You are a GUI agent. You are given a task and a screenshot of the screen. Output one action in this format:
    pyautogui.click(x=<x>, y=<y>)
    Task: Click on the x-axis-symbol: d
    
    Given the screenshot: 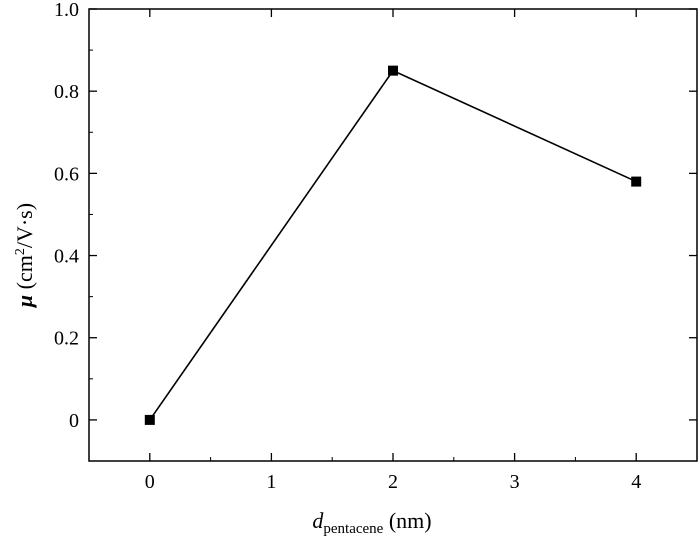 What is the action you would take?
    pyautogui.click(x=318, y=520)
    